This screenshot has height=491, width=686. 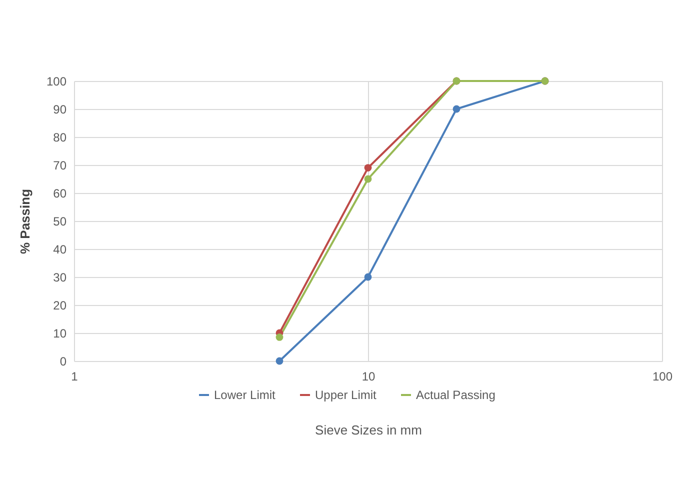 I want to click on y-axis-title: % Passing, so click(x=24, y=221).